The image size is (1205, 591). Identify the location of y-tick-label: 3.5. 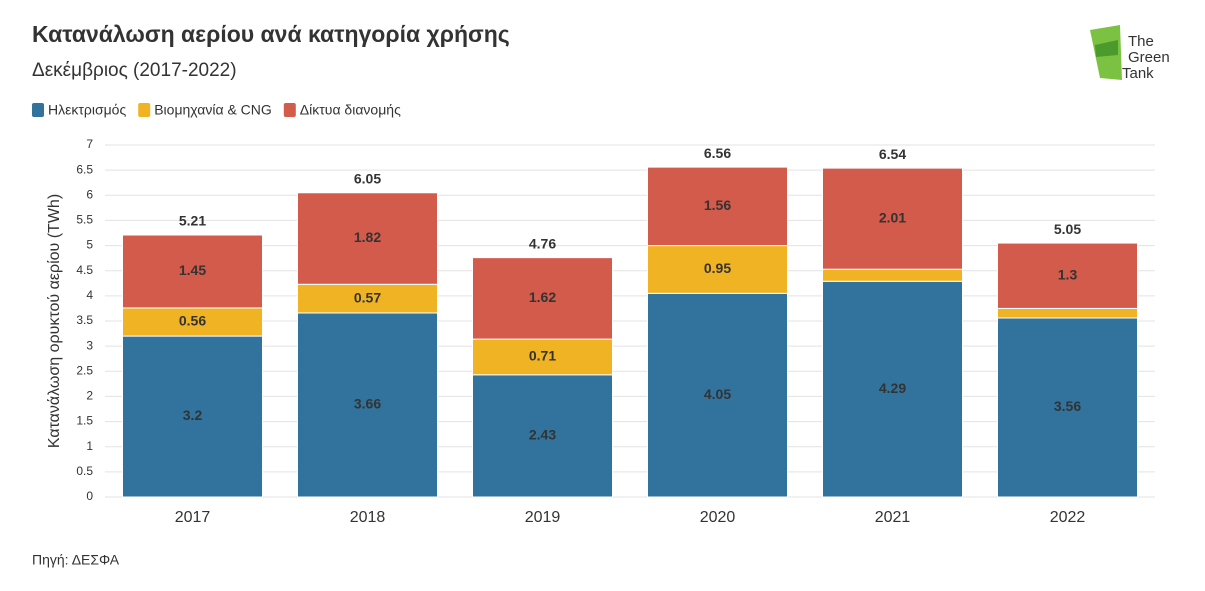
(84, 320).